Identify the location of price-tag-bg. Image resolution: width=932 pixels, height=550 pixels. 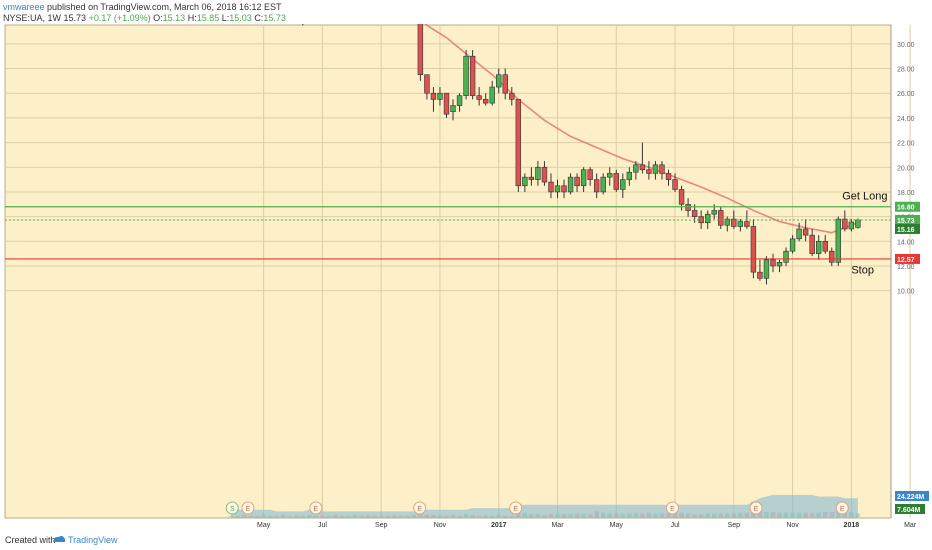
(907, 206).